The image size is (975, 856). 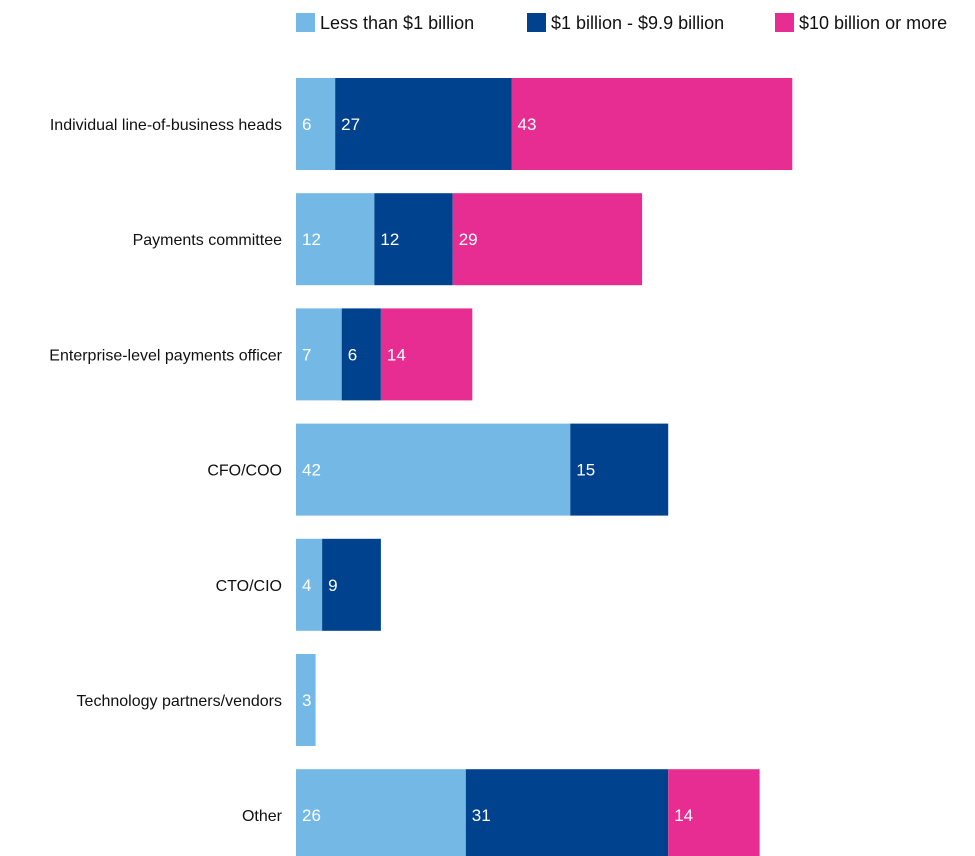 I want to click on legend-item-3: $10 billion or more, so click(x=861, y=23).